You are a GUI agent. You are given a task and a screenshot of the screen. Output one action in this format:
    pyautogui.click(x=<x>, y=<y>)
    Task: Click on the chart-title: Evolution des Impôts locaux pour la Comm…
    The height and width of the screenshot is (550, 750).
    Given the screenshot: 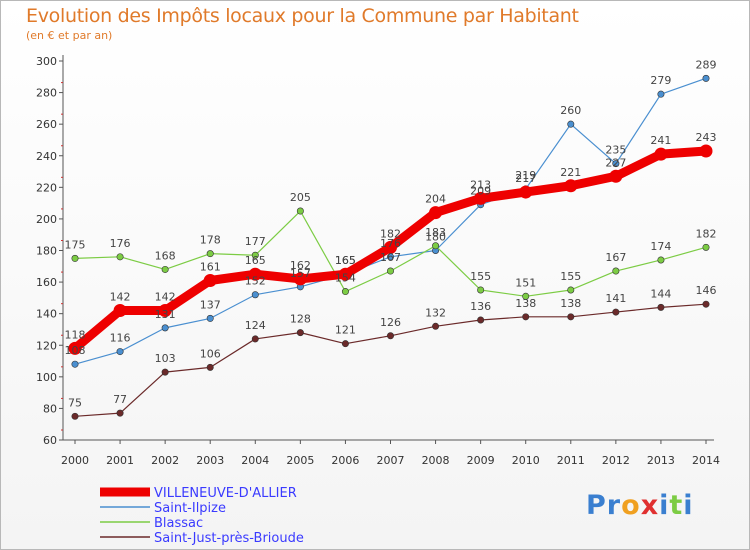 What is the action you would take?
    pyautogui.click(x=302, y=16)
    